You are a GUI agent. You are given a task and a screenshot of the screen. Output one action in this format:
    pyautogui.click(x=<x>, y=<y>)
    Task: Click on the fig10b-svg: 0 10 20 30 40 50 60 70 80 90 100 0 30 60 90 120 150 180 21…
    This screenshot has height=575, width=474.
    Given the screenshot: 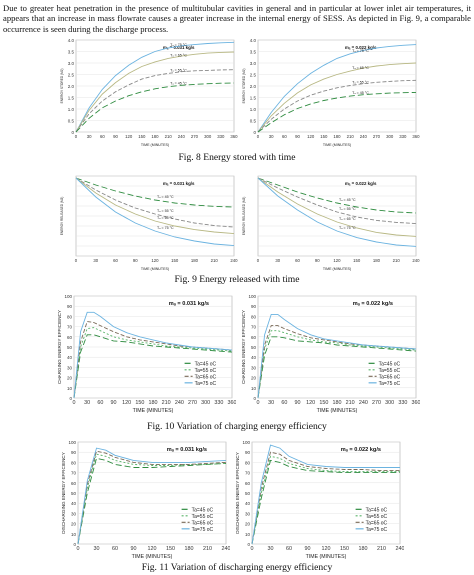 What is the action you would take?
    pyautogui.click(x=330, y=354)
    